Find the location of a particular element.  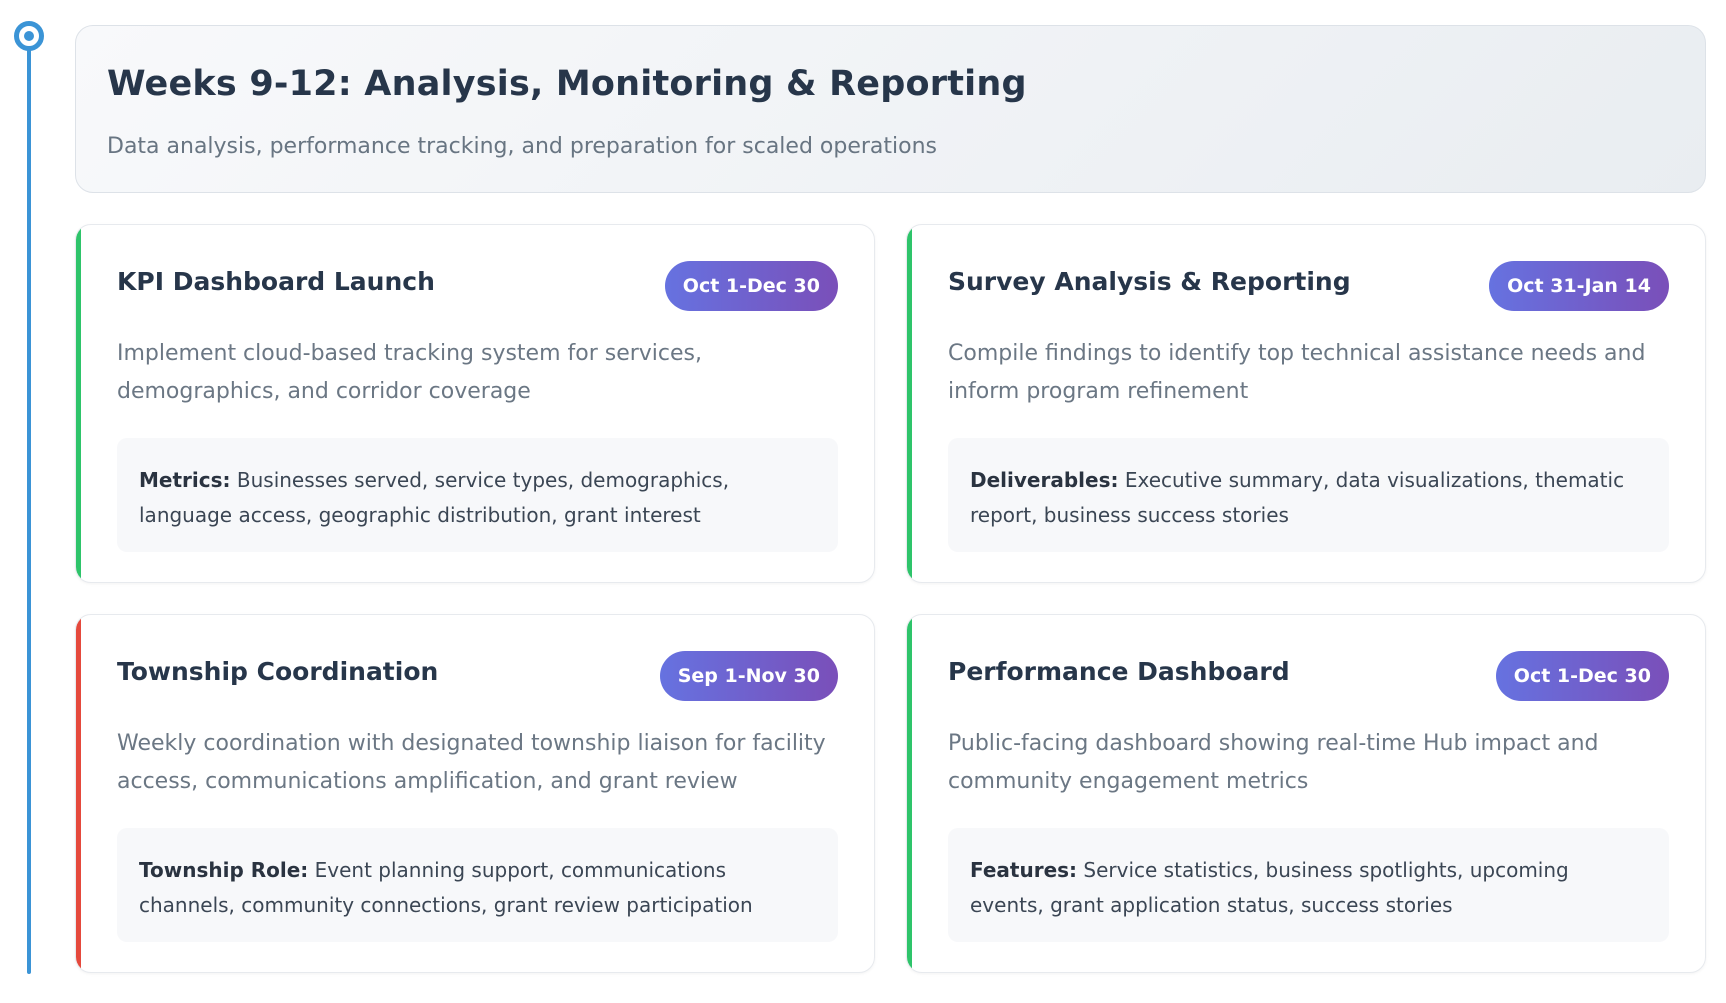

detail-label: Metrics: is located at coordinates (185, 480).